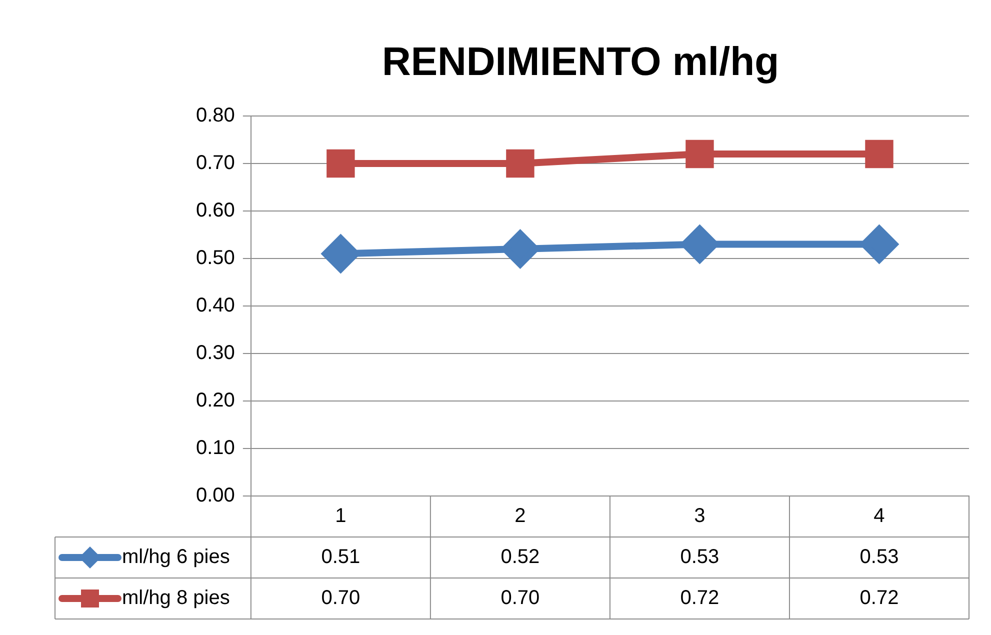  I want to click on y-tick-label: 0.80, so click(215, 115).